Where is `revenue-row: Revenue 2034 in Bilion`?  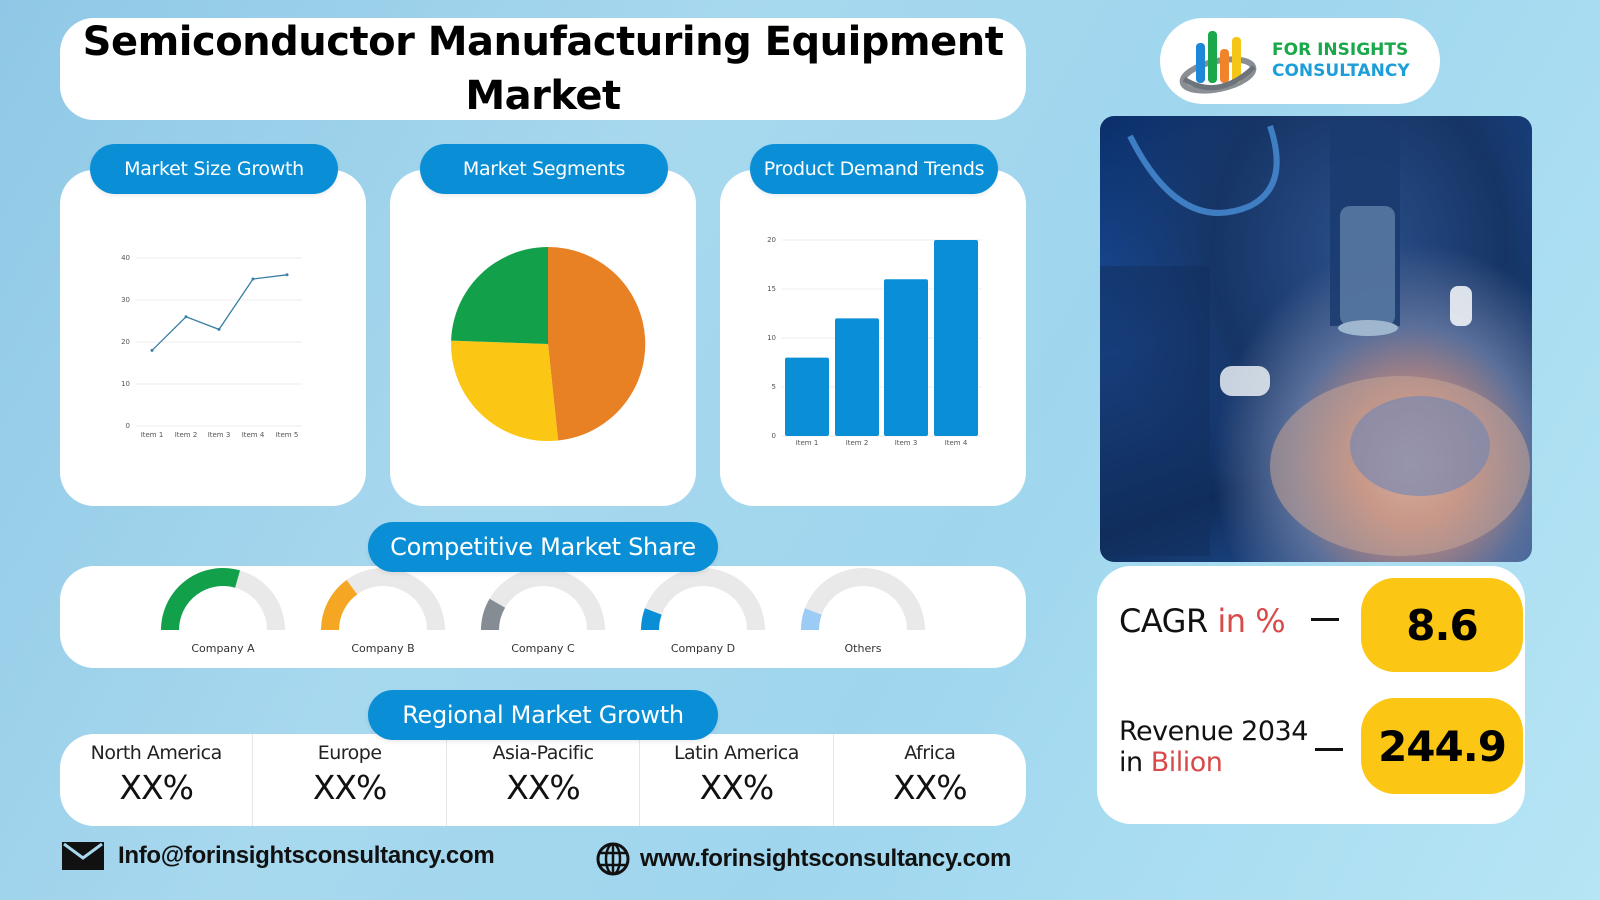
revenue-row: Revenue 2034 in Bilion is located at coordinates (1213, 747).